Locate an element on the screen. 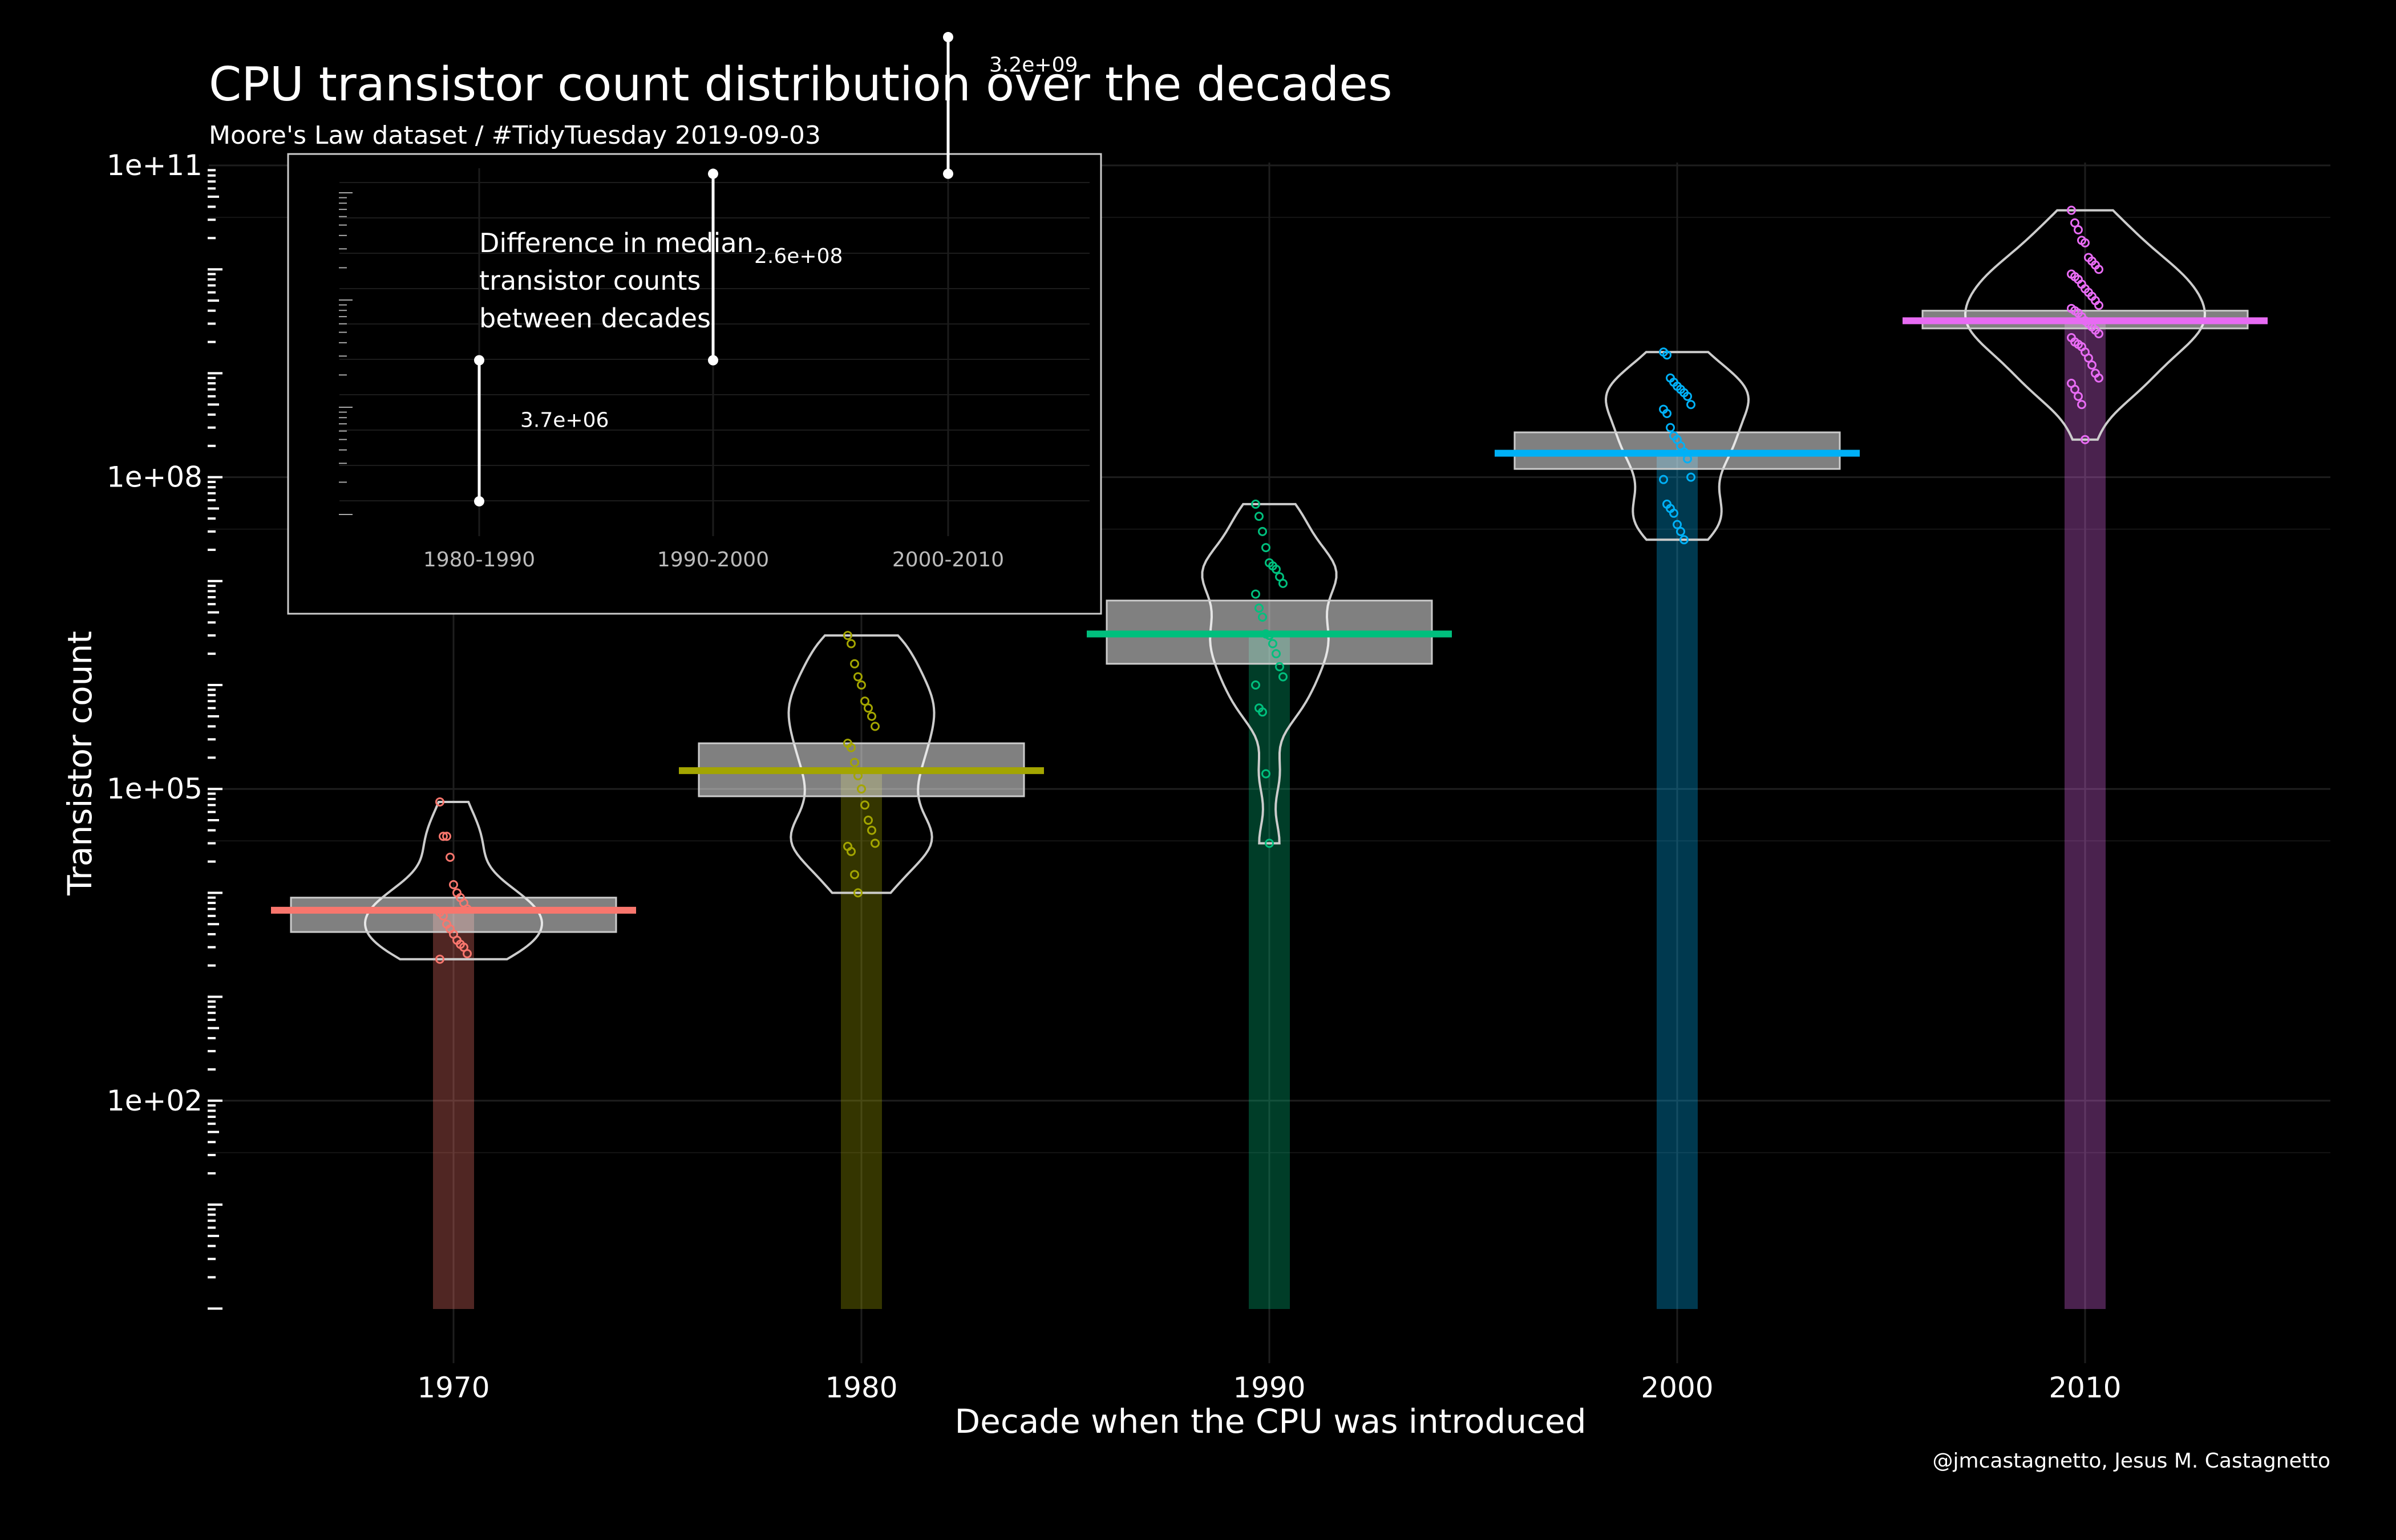 The image size is (2396, 1540). range-bar-1980 is located at coordinates (861, 1040).